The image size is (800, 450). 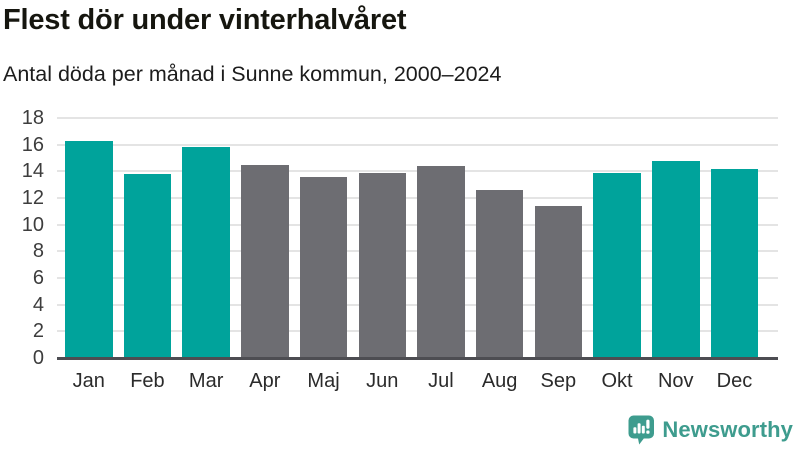 What do you see at coordinates (89, 249) in the screenshot?
I see `bar-jan` at bounding box center [89, 249].